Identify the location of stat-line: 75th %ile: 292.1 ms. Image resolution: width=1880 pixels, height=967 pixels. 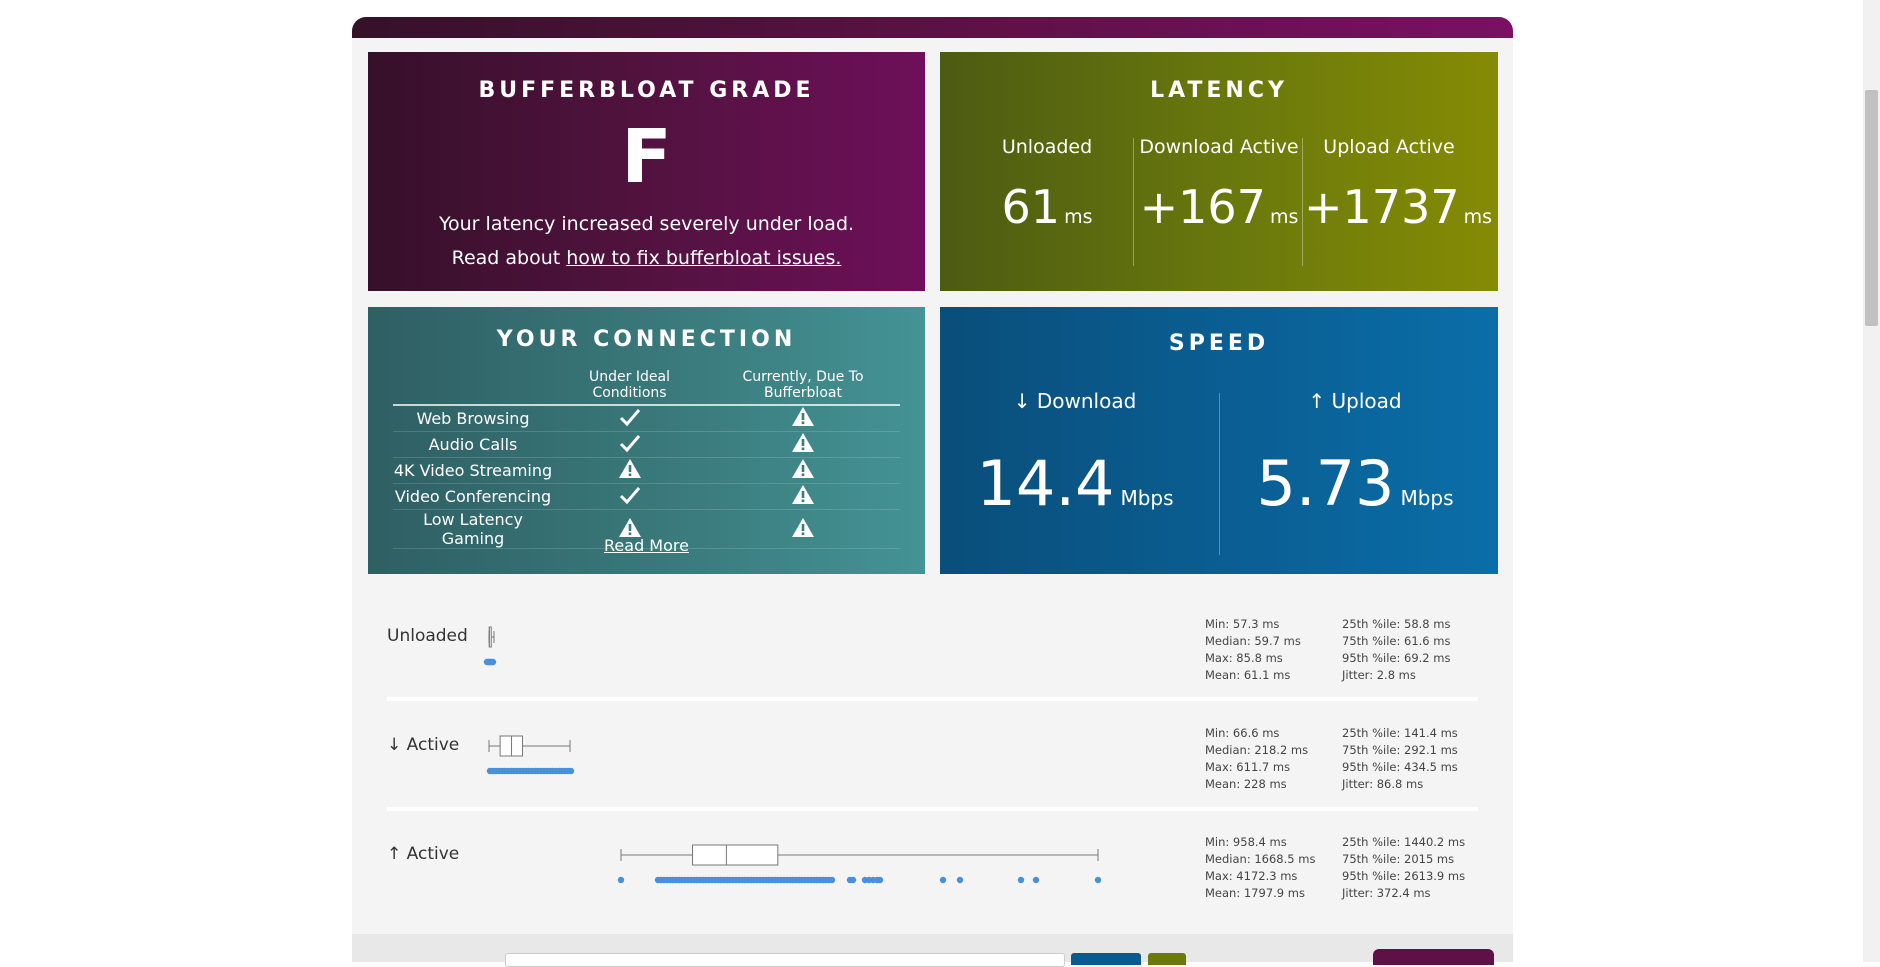
(1400, 750).